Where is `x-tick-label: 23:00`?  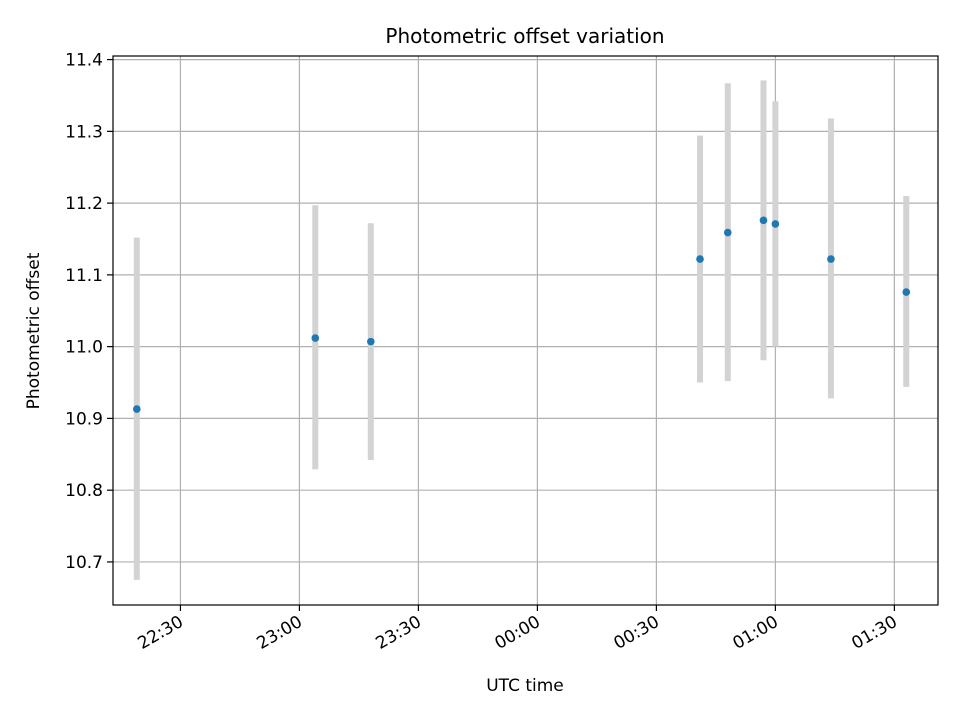
x-tick-label: 23:00 is located at coordinates (279, 633).